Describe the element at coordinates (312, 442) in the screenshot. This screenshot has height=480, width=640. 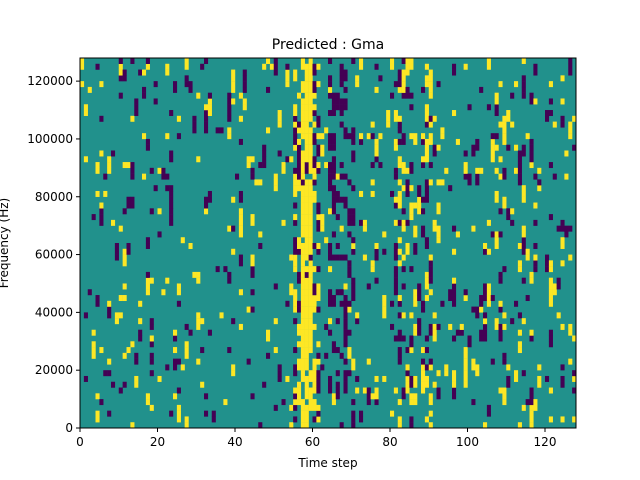
I see `x-tick-label: 60` at that location.